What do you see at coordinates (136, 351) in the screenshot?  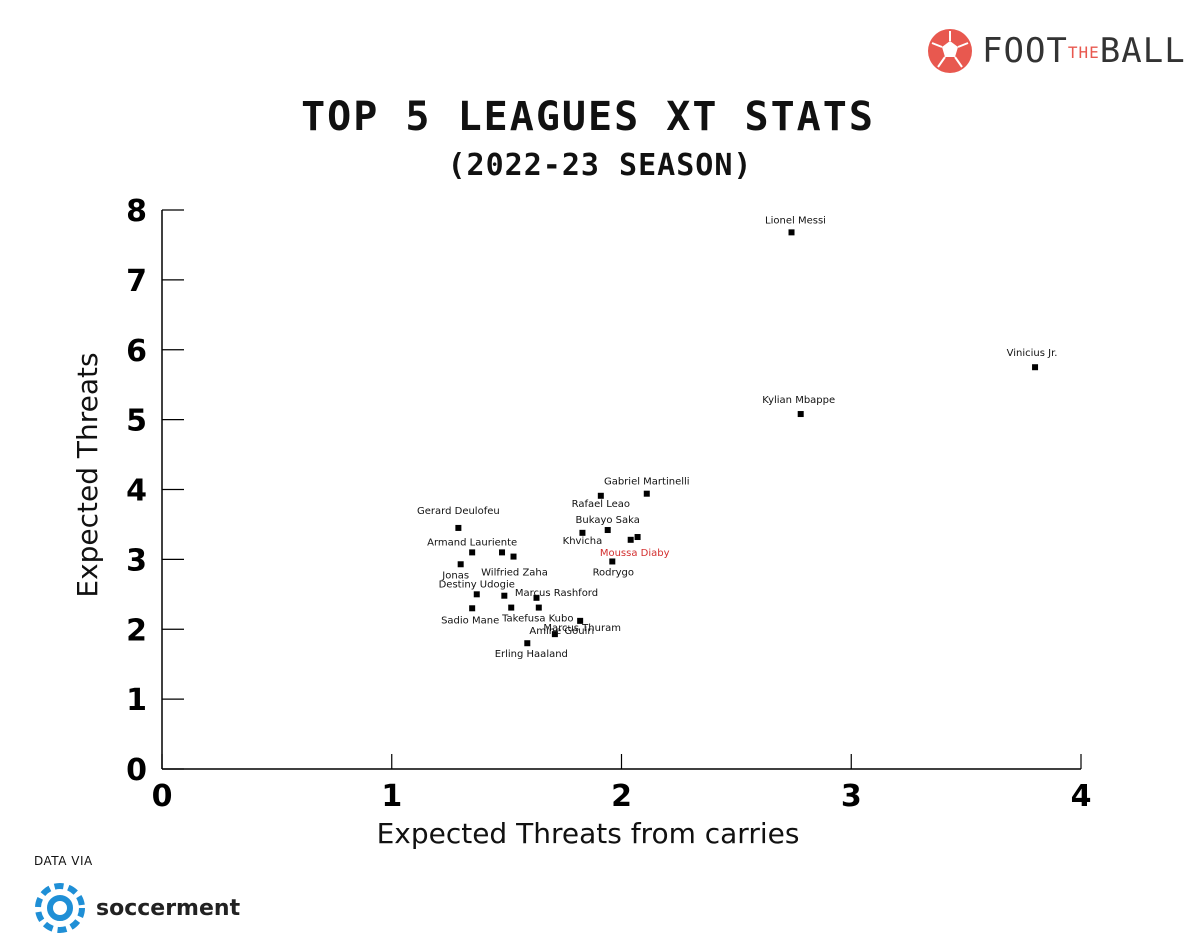 I see `y-tick-label: 6` at bounding box center [136, 351].